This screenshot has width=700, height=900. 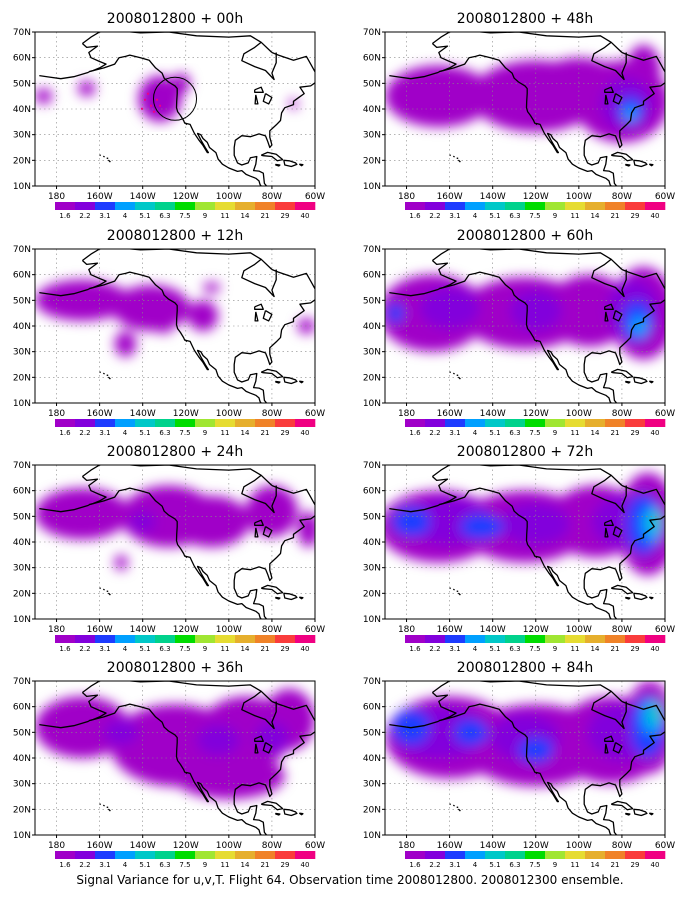 I want to click on coastlines, so click(x=534, y=109).